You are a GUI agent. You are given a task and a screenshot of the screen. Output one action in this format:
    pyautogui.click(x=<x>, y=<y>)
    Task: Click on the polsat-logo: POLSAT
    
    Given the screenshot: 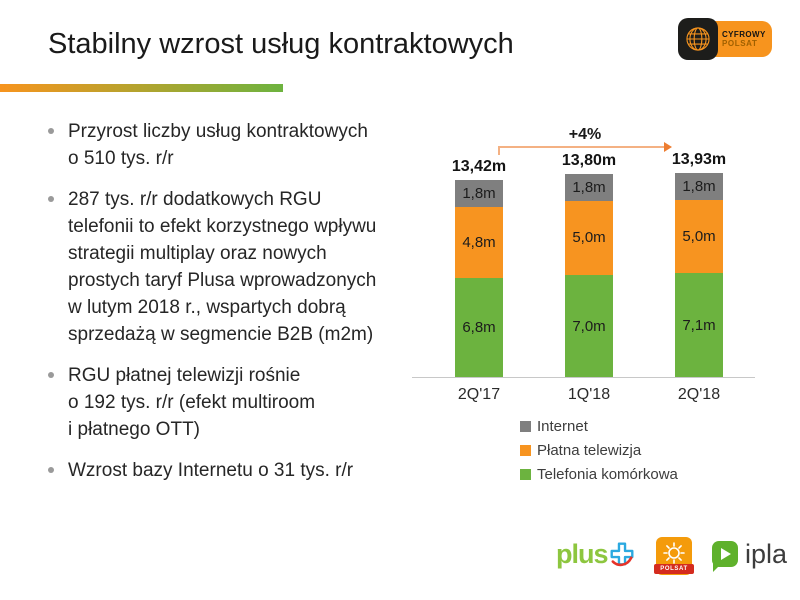 What is the action you would take?
    pyautogui.click(x=674, y=556)
    